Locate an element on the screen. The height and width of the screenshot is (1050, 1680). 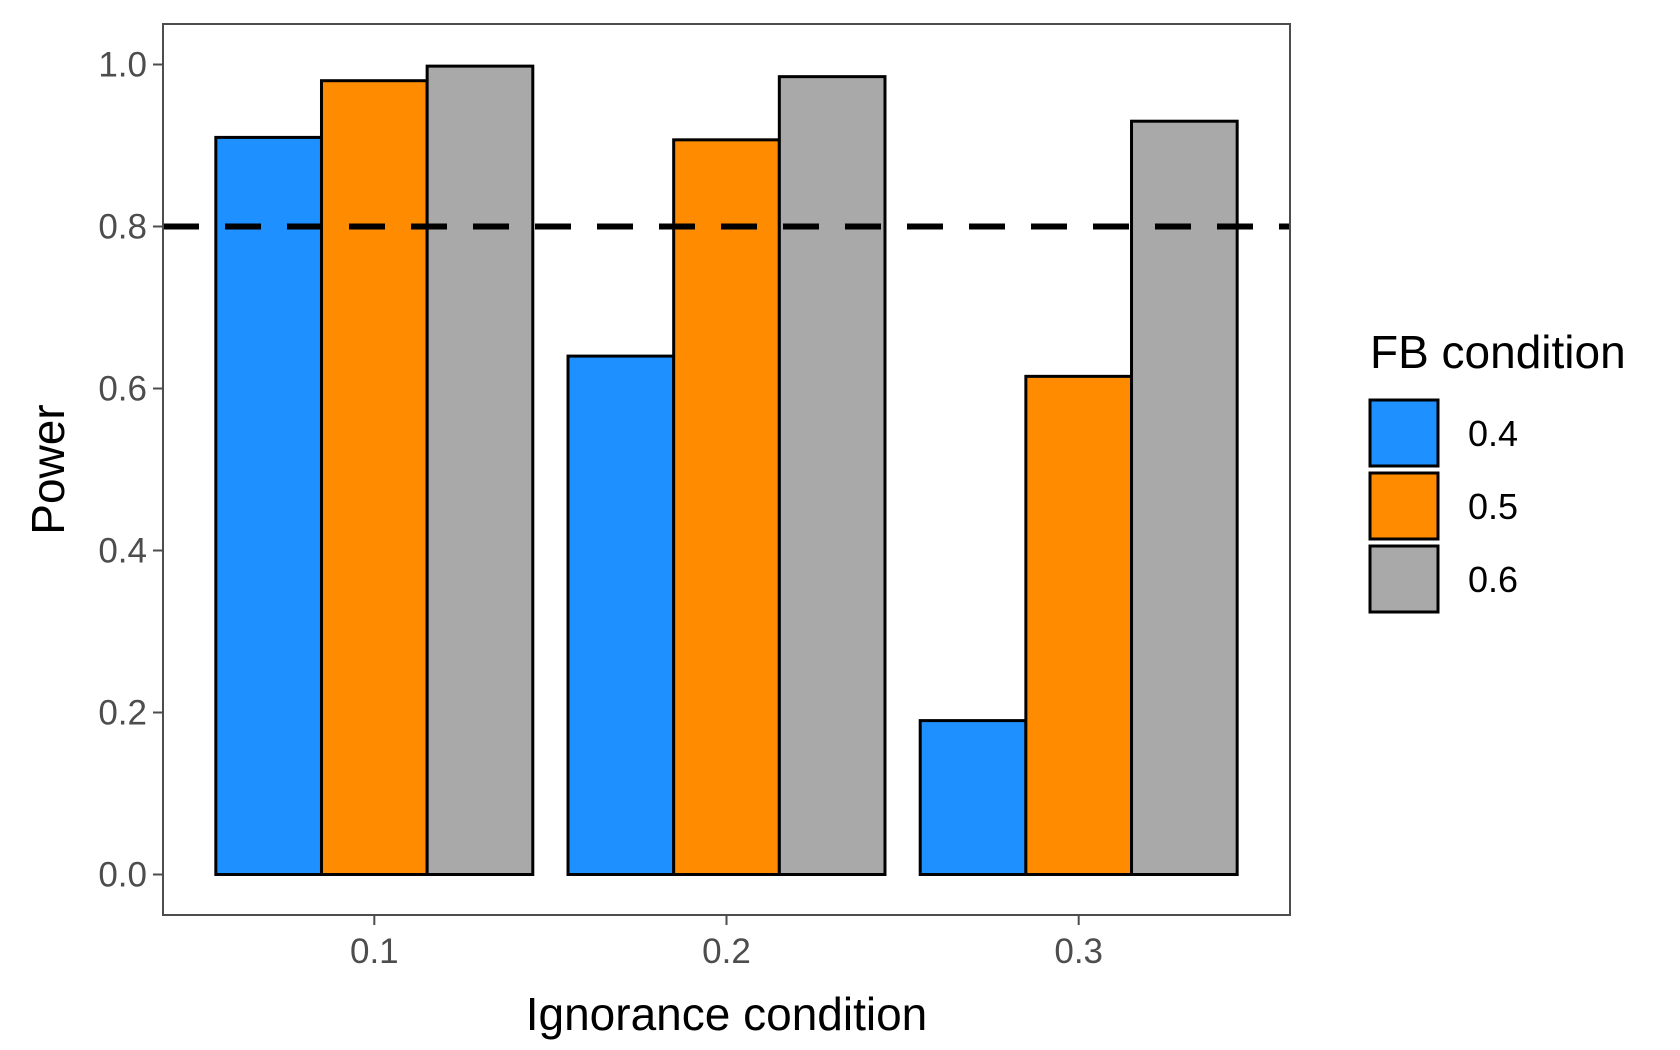
legend-key-0.5 is located at coordinates (1404, 506).